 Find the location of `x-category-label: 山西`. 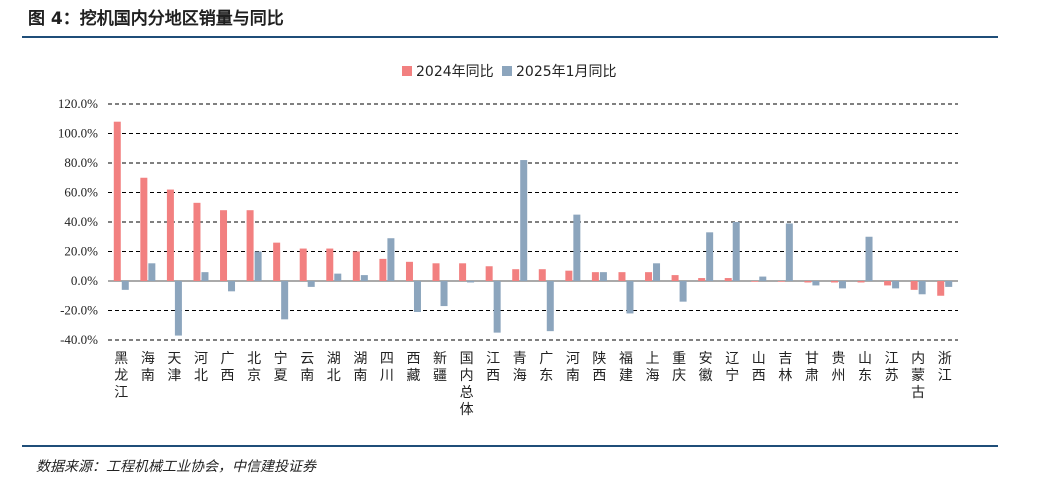

x-category-label: 山西 is located at coordinates (759, 367).